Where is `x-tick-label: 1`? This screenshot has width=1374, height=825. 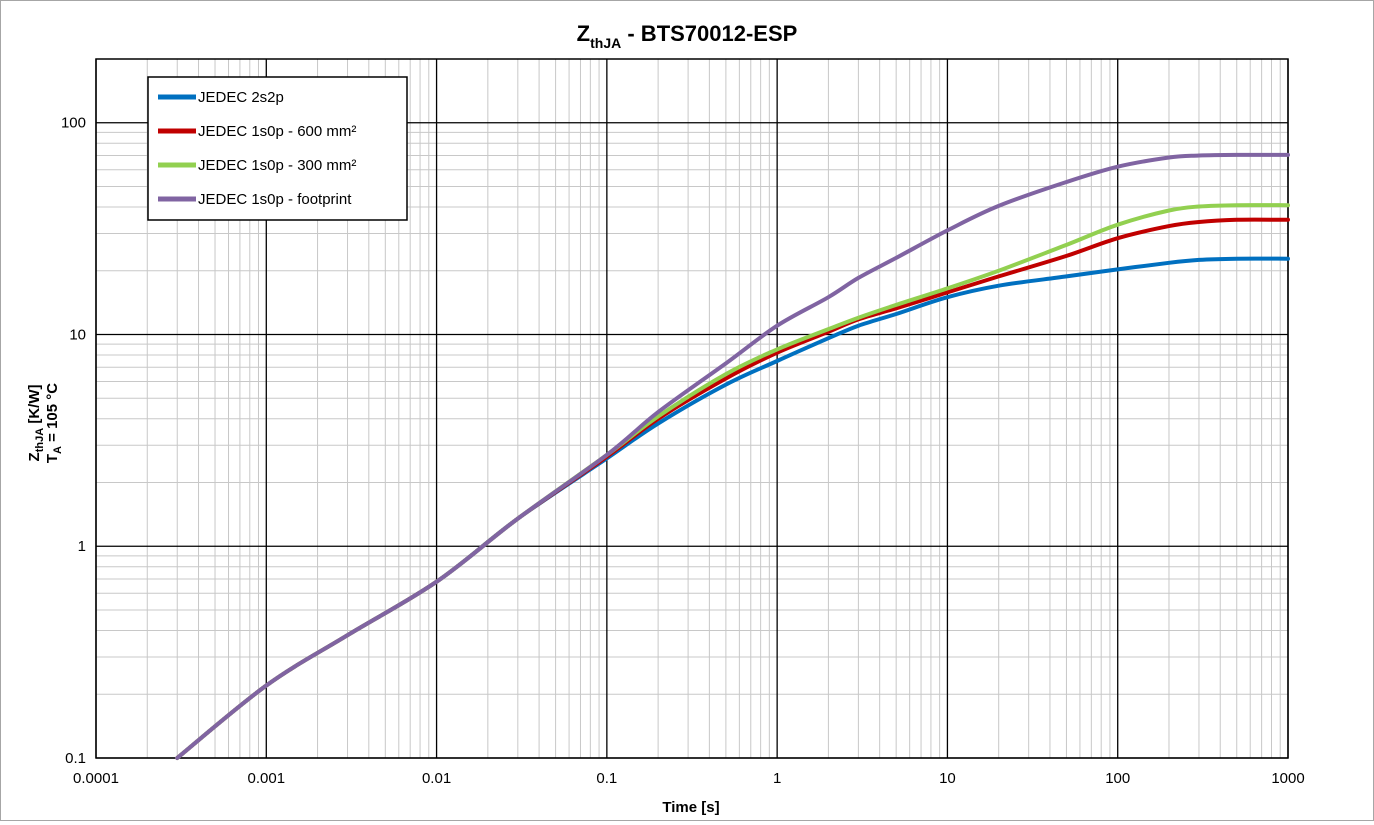
x-tick-label: 1 is located at coordinates (777, 778).